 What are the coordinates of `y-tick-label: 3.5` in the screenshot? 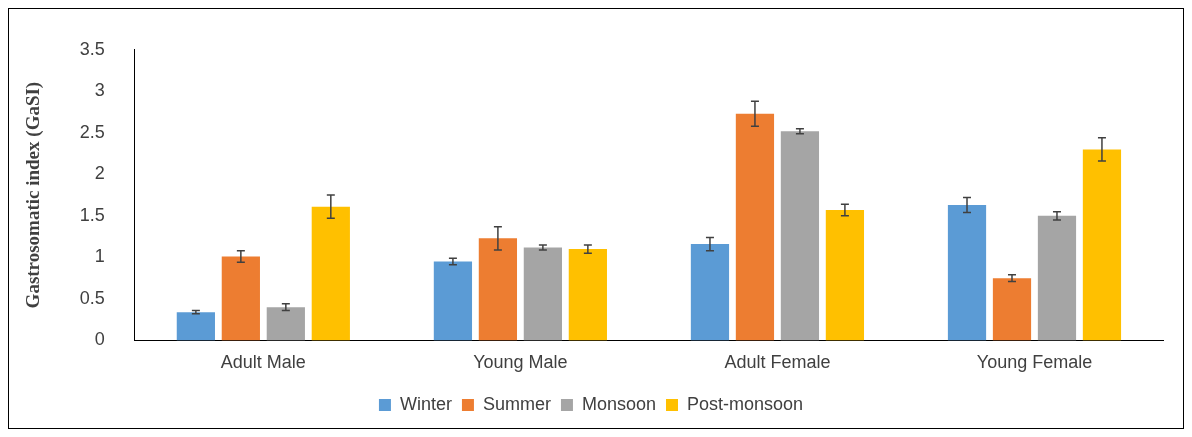 It's located at (92, 48).